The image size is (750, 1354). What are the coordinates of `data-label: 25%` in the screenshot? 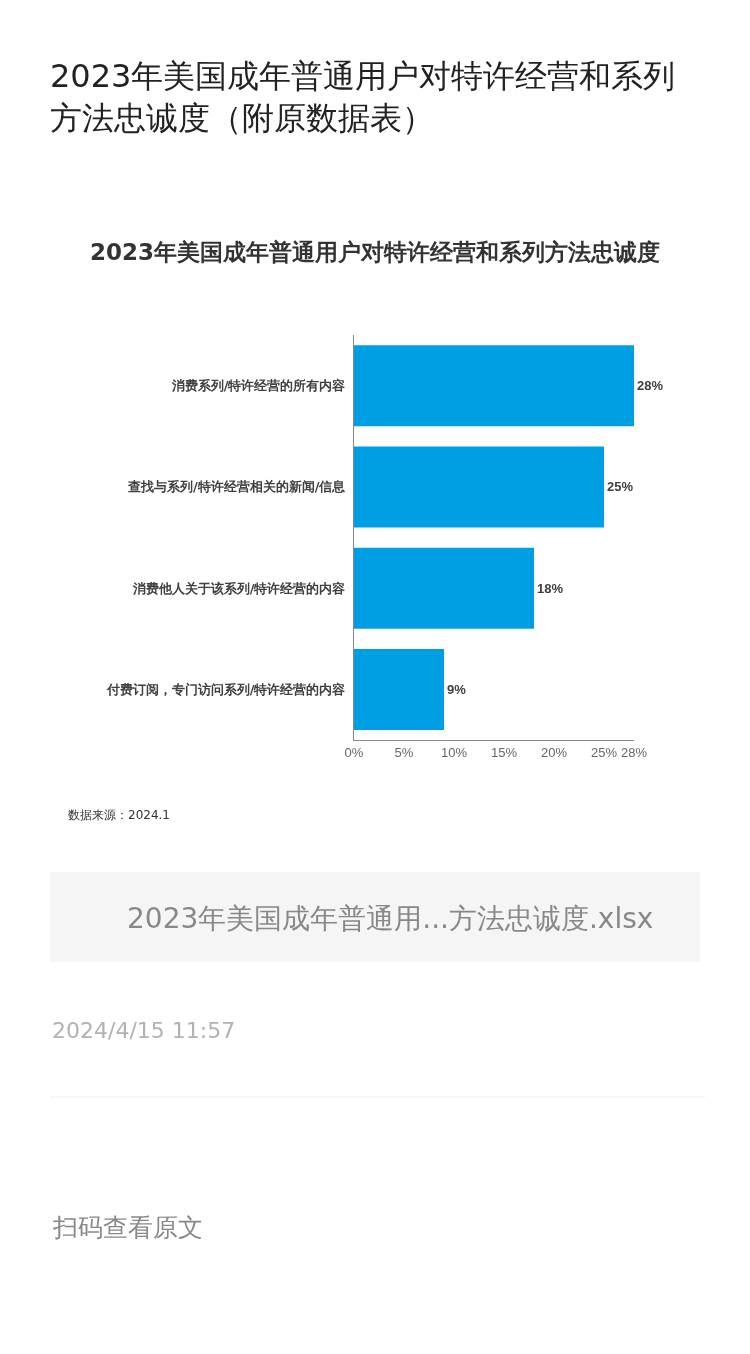 It's located at (620, 487).